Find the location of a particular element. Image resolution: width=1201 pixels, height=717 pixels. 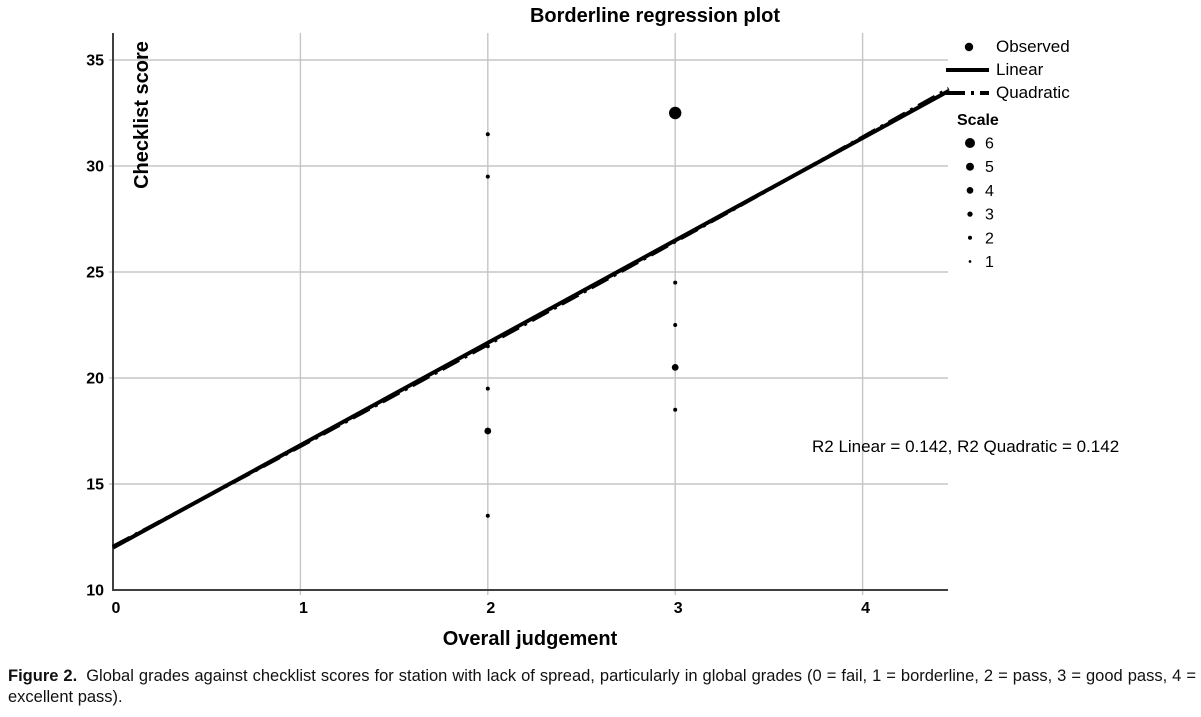

x-tick-label: 4 is located at coordinates (865, 608).